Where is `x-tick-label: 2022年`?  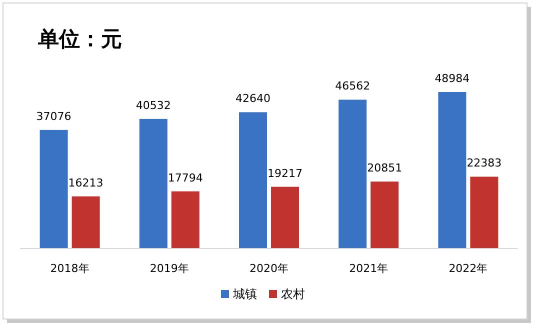 x-tick-label: 2022年 is located at coordinates (468, 268).